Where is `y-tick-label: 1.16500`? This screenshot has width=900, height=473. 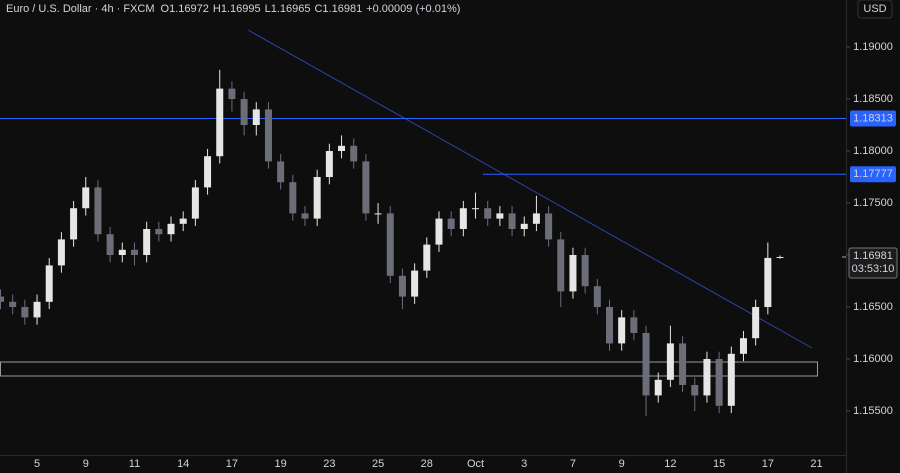
y-tick-label: 1.16500 is located at coordinates (873, 307).